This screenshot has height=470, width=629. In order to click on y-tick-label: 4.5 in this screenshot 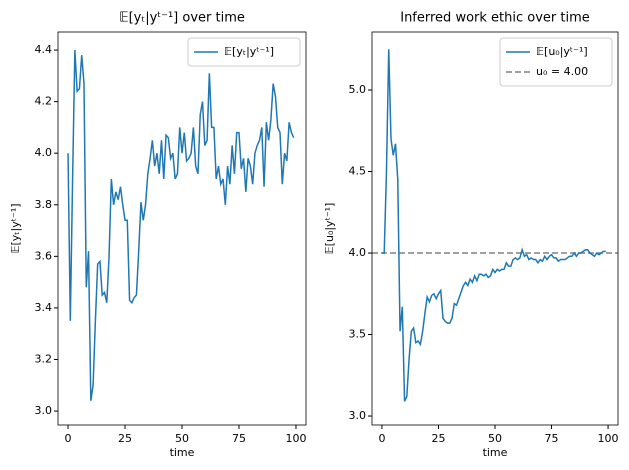, I will do `click(358, 171)`.